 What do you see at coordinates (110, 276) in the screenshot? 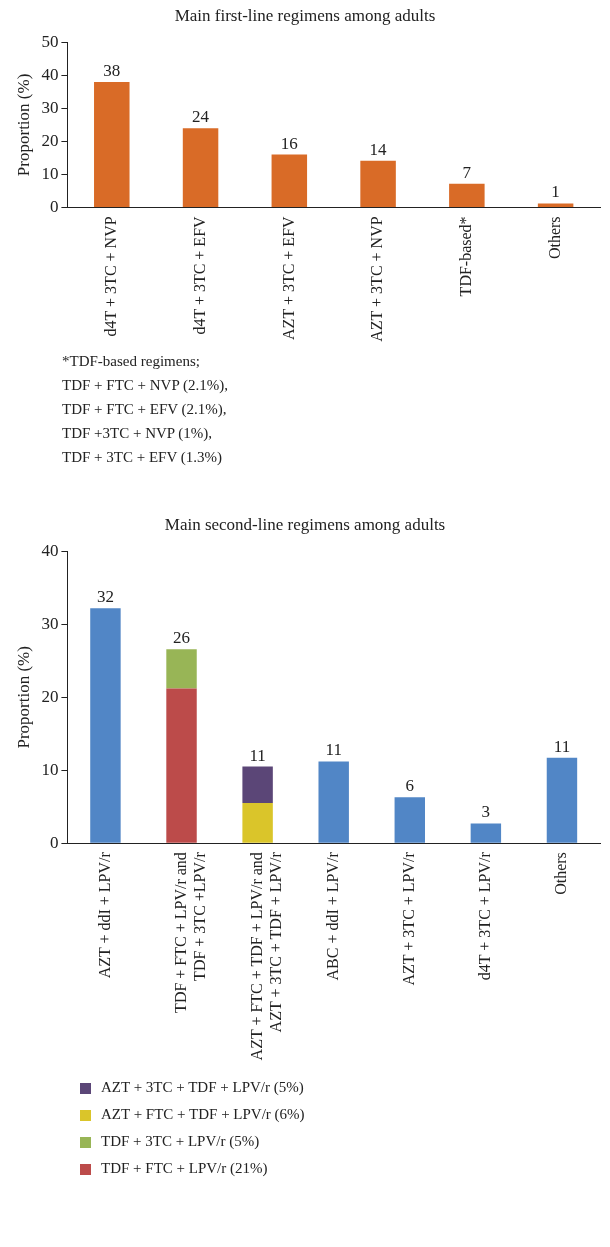
I see `x-tick-label: d4T + 3TC + NVP` at bounding box center [110, 276].